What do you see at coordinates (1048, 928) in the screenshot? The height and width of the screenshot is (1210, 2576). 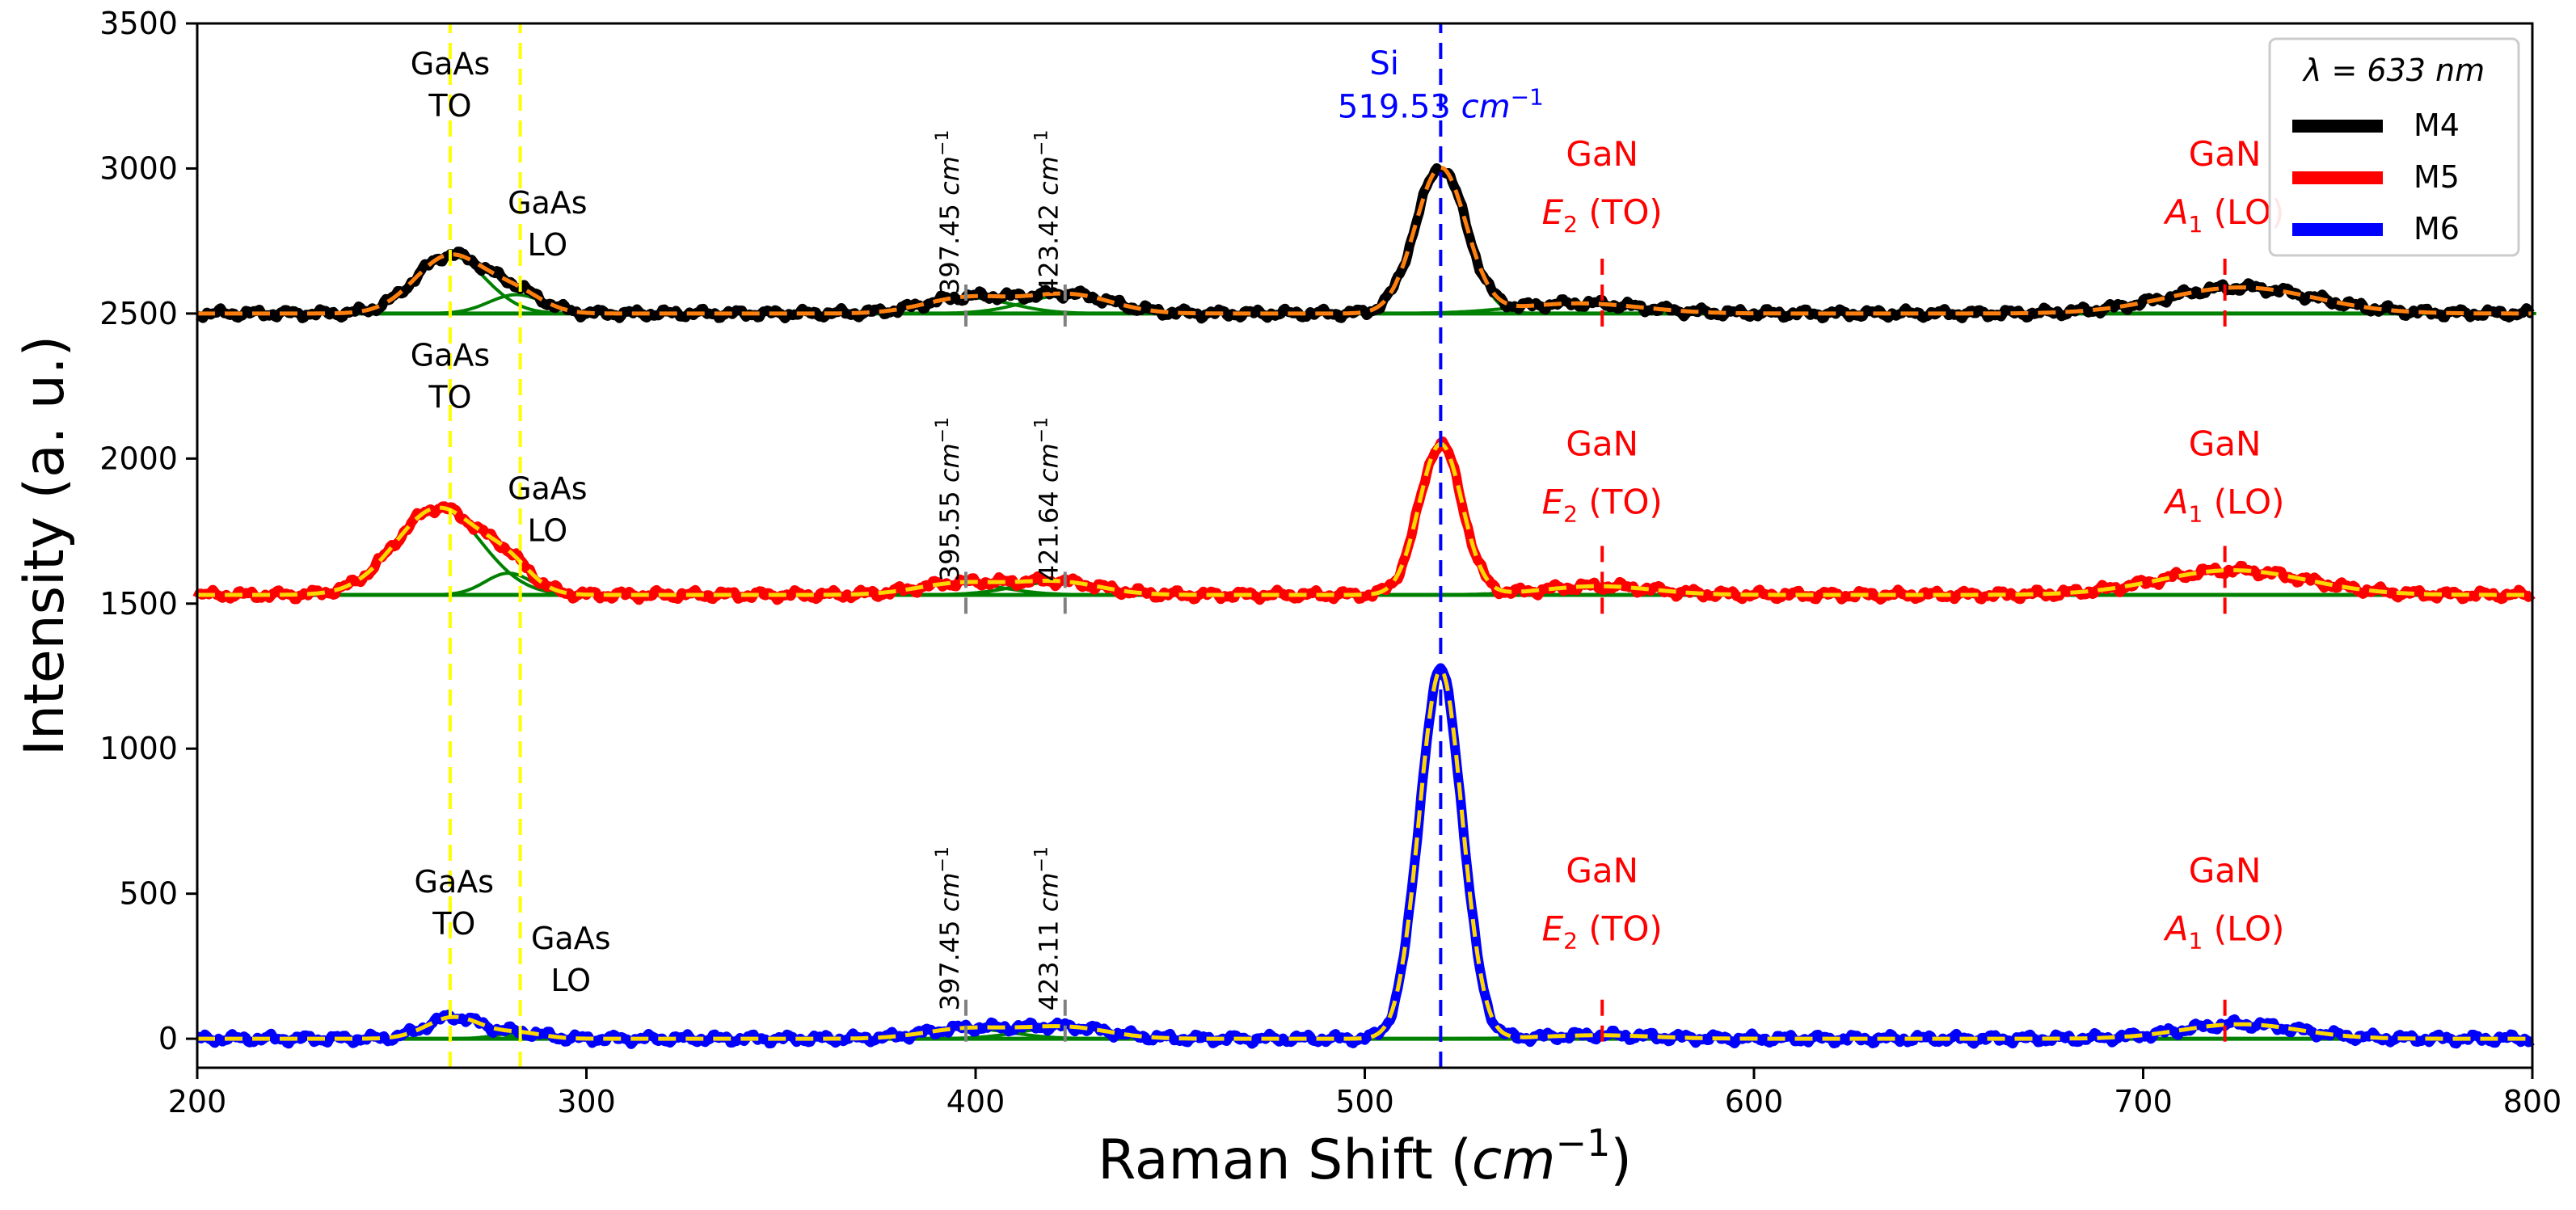 I see `peak-position-label: 423.11 cm−1` at bounding box center [1048, 928].